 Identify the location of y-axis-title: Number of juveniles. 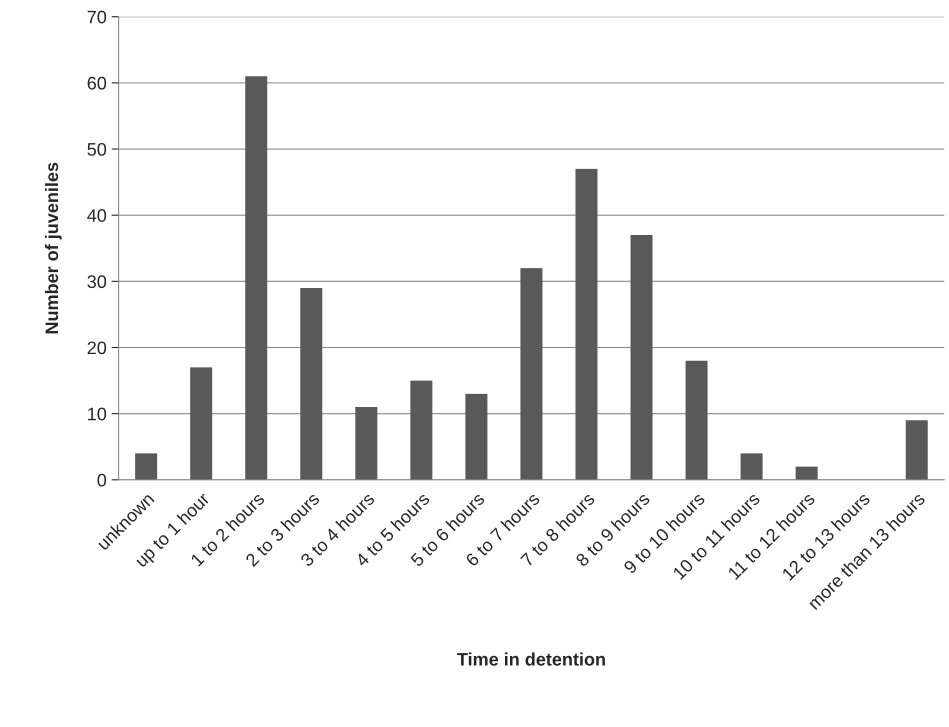
(53, 248).